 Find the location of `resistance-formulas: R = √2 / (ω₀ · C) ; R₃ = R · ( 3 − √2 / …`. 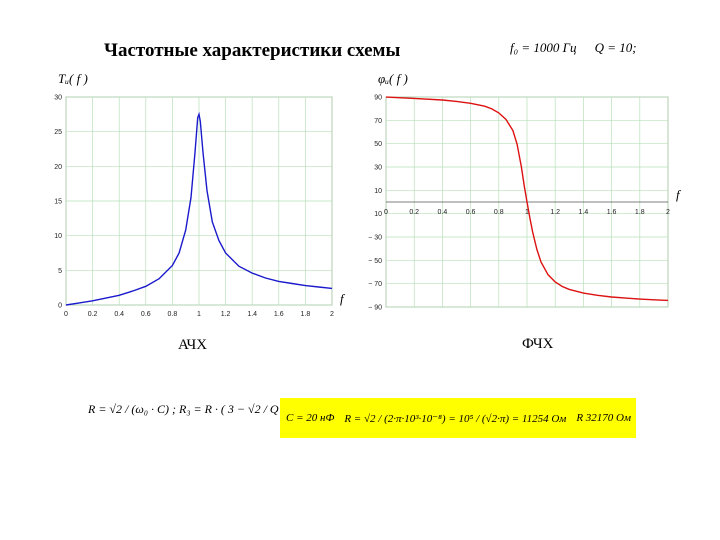

resistance-formulas: R = √2 / (ω₀ · C) ; R₃ = R · ( 3 − √2 / … is located at coordinates (190, 409).